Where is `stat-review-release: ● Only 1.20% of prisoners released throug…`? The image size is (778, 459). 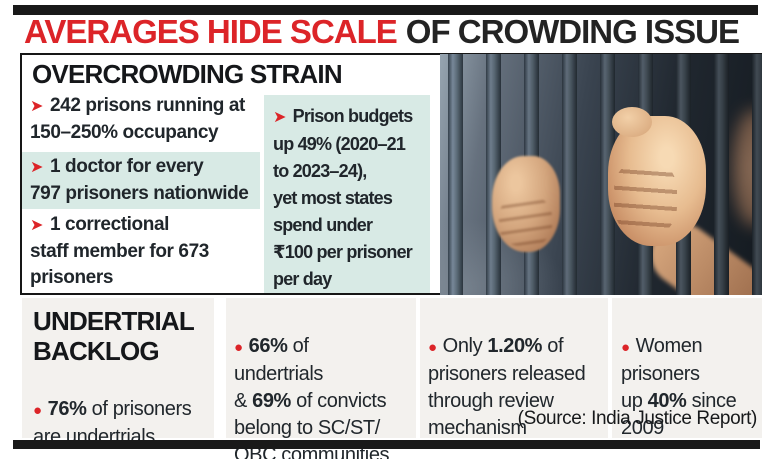
stat-review-release: ● Only 1.20% of prisoners released throug… is located at coordinates (519, 374).